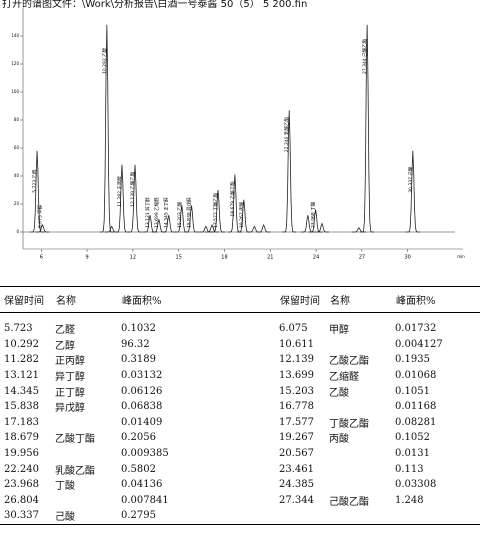 The width and height of the screenshot is (480, 535). I want to click on peak-label: 13.121 异丁醇, so click(147, 212).